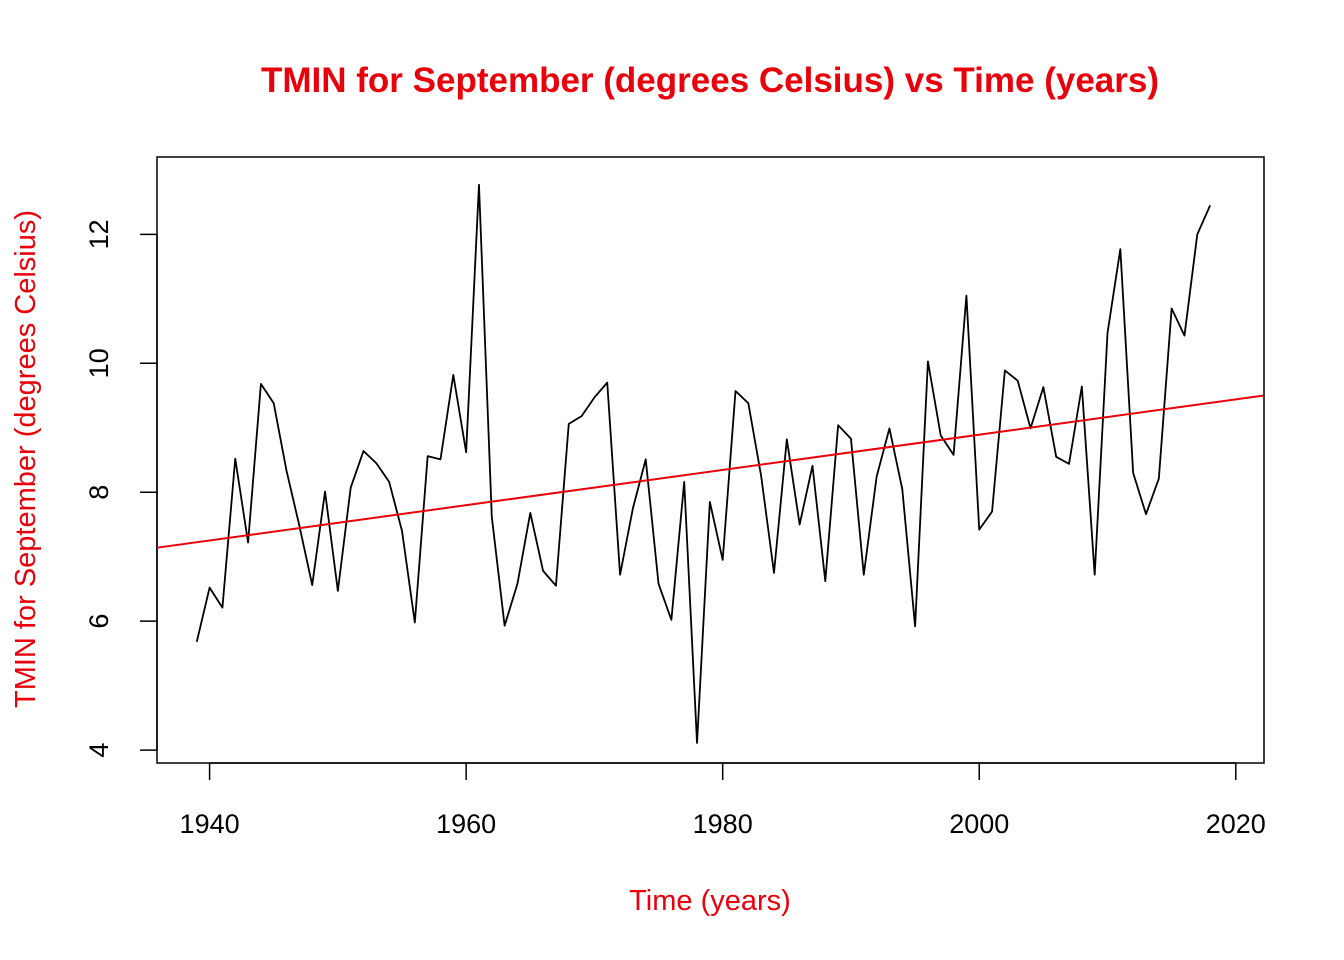  Describe the element at coordinates (710, 471) in the screenshot. I see `trend-line` at that location.